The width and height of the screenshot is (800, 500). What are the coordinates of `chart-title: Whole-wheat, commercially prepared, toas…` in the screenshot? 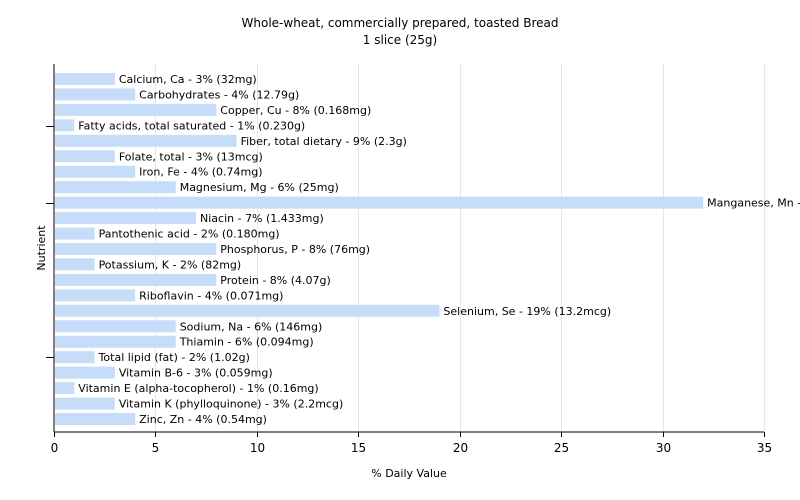 It's located at (400, 23).